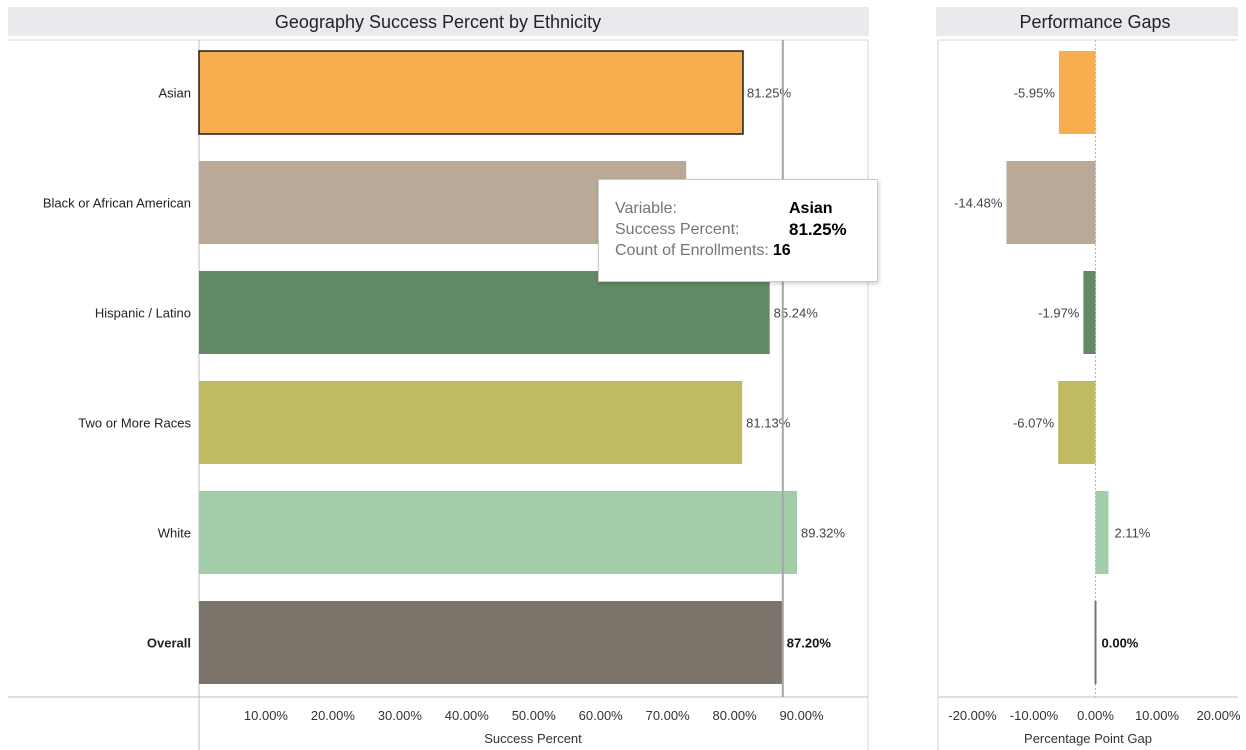 The height and width of the screenshot is (750, 1246). What do you see at coordinates (400, 715) in the screenshot?
I see `main-x-tick-label: 30.00%` at bounding box center [400, 715].